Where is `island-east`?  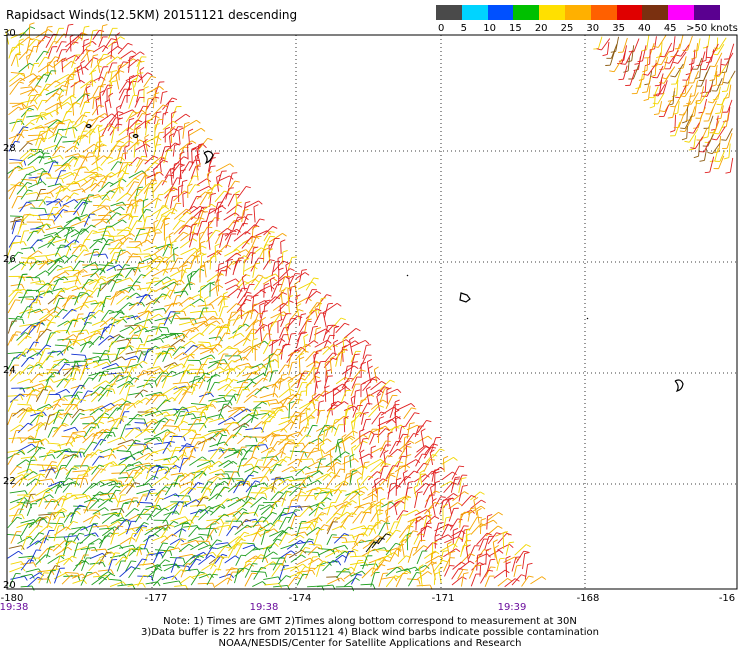 island-east is located at coordinates (679, 385).